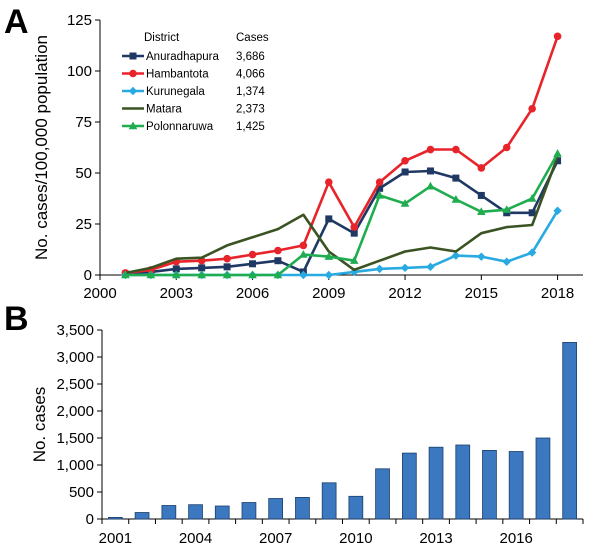  I want to click on series-line, so click(342, 243).